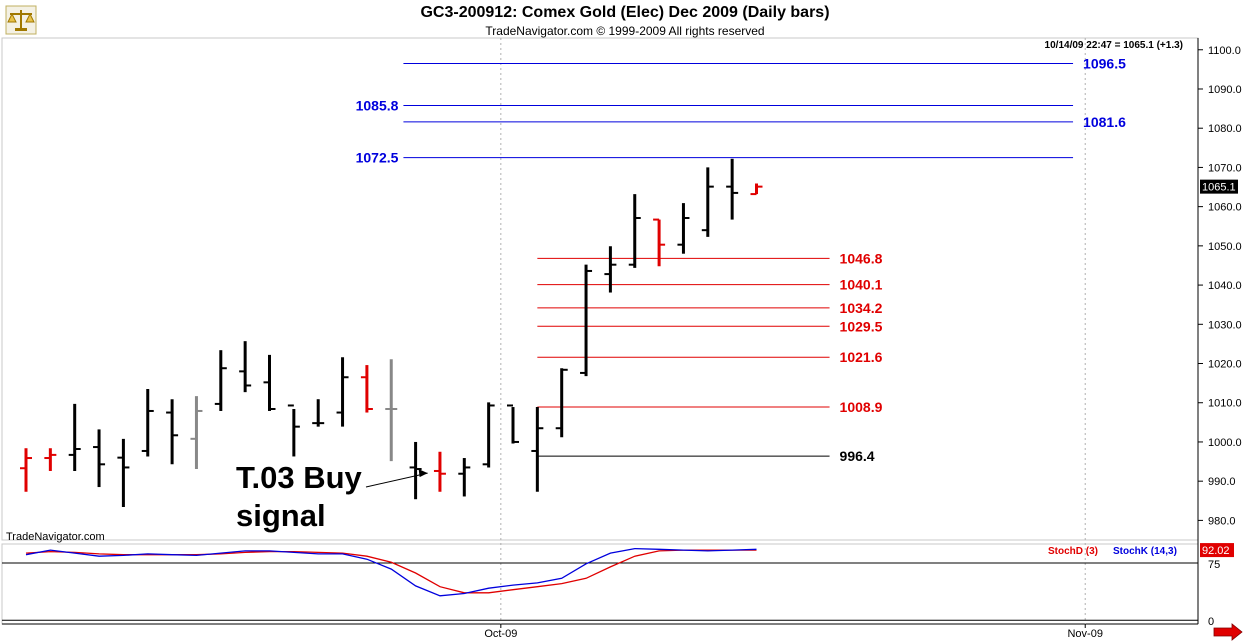 The image size is (1250, 643). I want to click on y-tick-label: 980.0, so click(1222, 521).